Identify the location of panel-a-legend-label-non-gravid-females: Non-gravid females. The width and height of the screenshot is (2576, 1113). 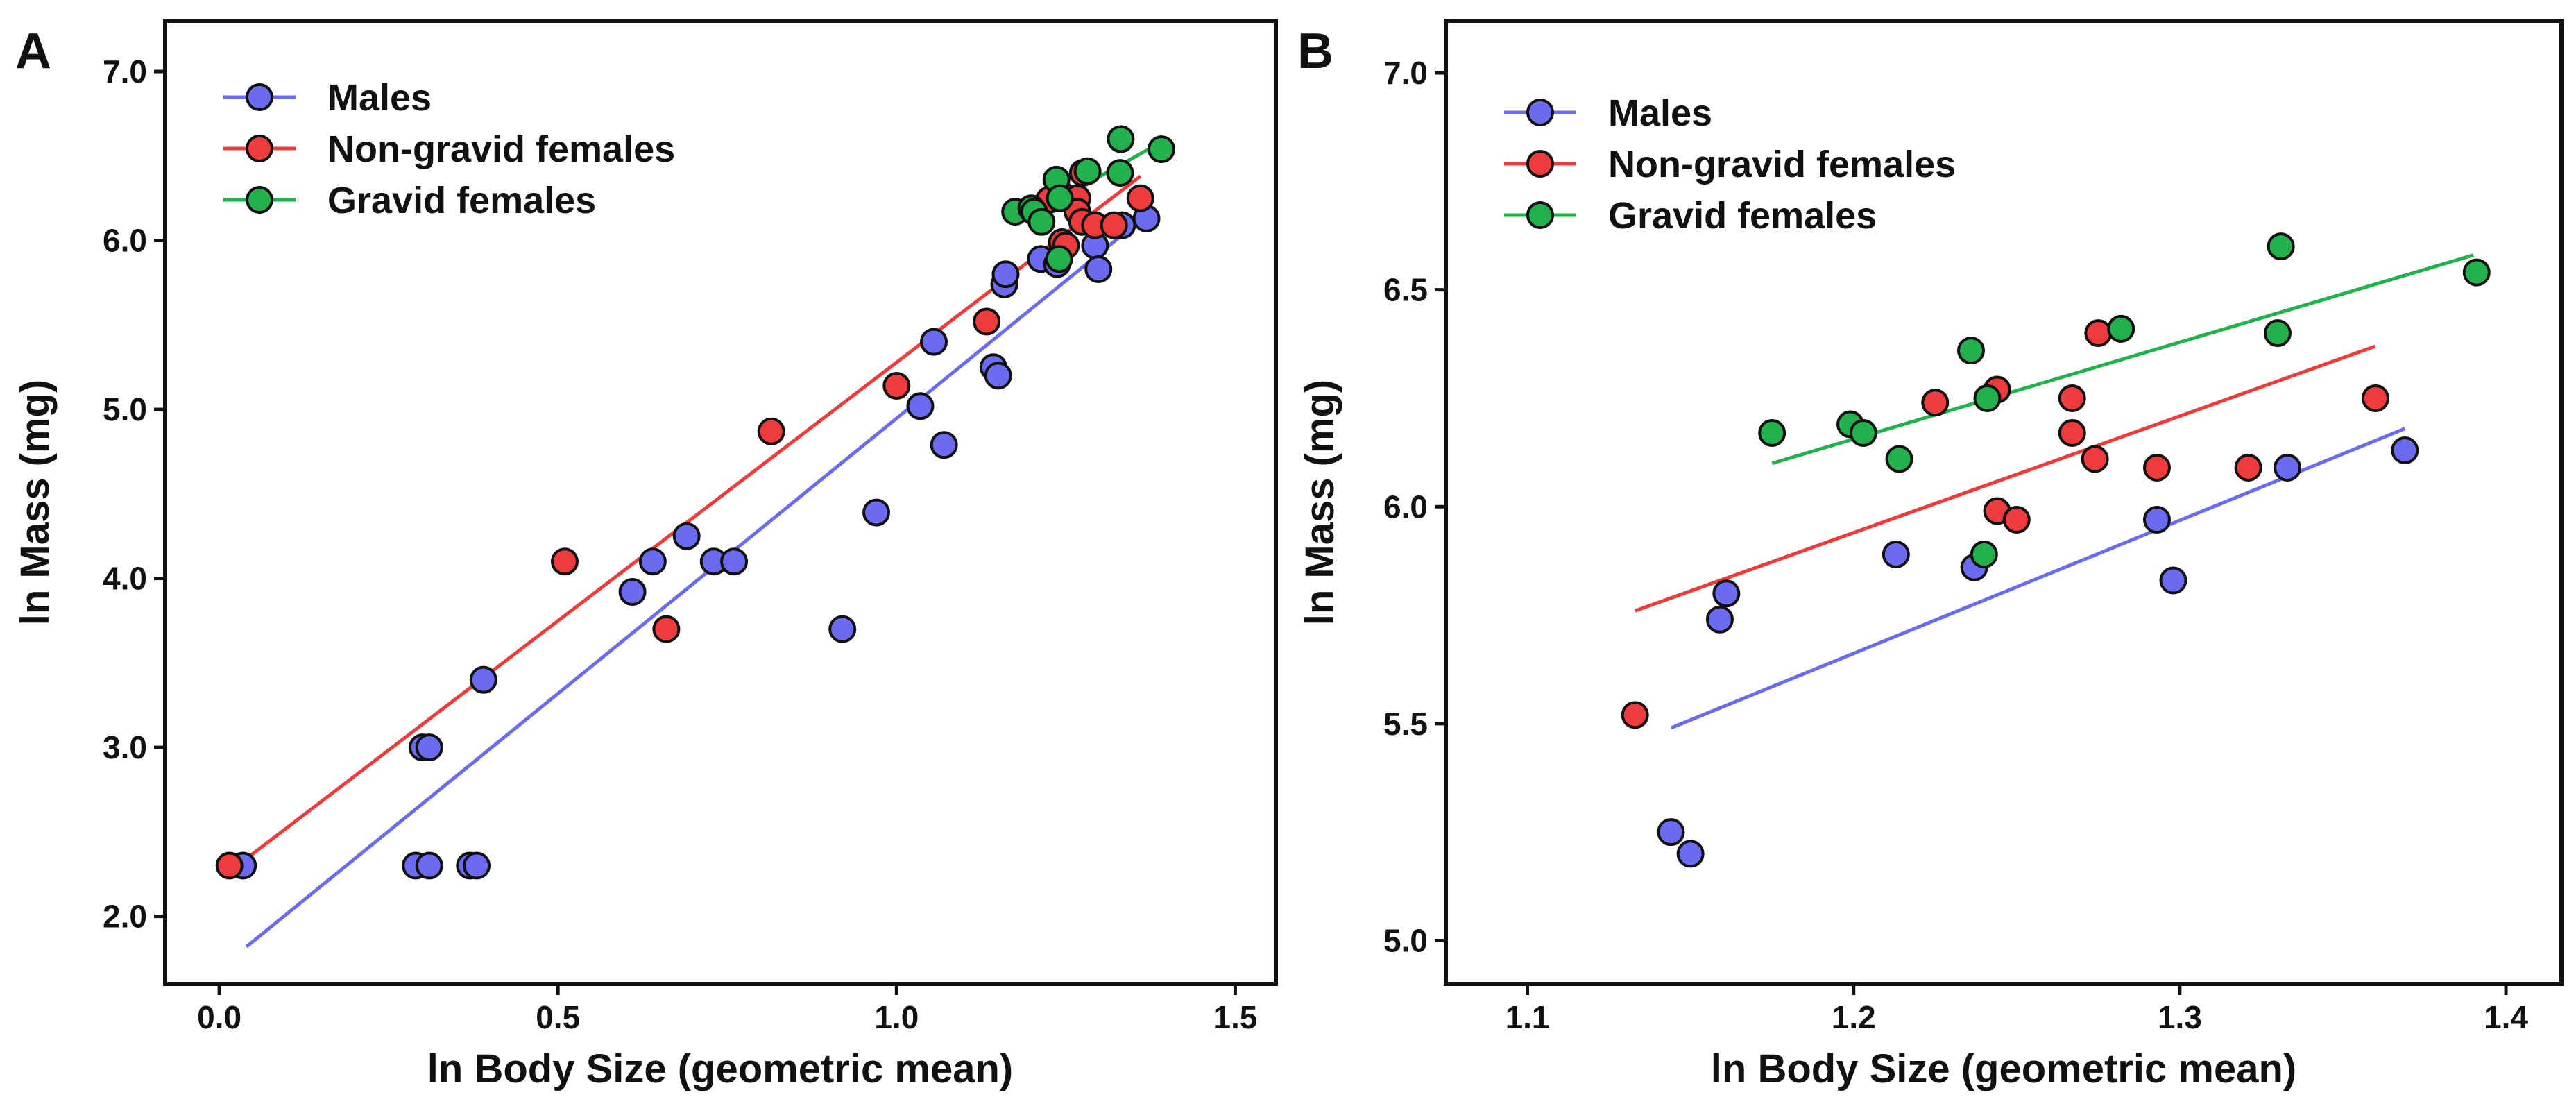
(501, 149).